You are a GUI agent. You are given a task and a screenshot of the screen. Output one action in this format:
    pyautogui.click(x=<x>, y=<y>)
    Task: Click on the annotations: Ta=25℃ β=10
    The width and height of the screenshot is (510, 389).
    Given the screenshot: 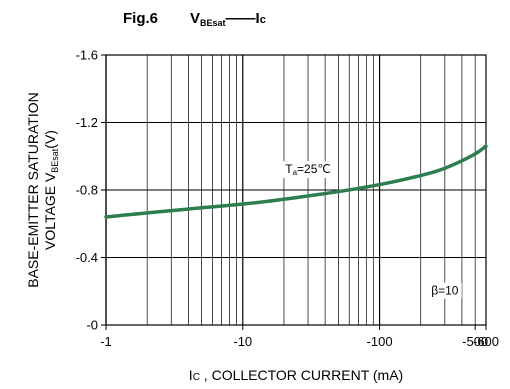 What is the action you would take?
    pyautogui.click(x=372, y=230)
    